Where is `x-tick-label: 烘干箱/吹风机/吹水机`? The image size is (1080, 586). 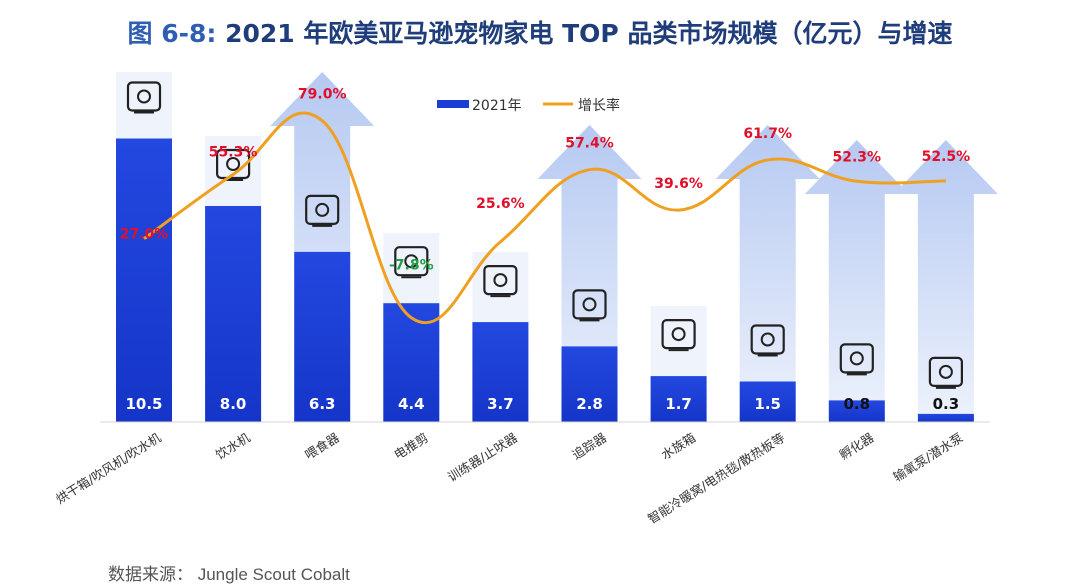
x-tick-label: 烘干箱/吹风机/吹水机 is located at coordinates (108, 468).